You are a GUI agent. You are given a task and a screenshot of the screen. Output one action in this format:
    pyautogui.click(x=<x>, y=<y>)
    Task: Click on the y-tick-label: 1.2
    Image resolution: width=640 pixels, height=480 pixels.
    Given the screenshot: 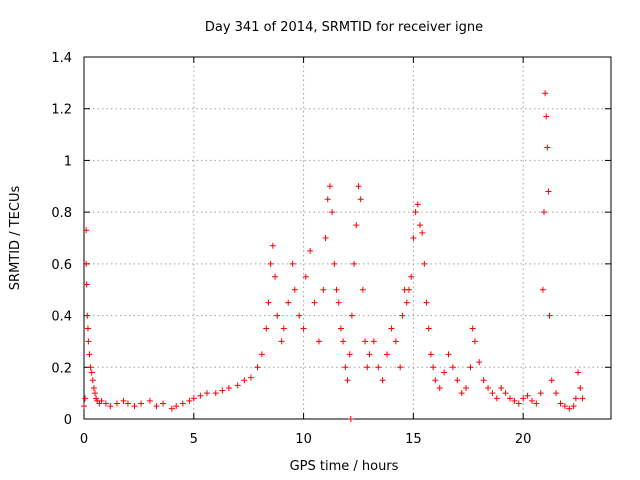 What is the action you would take?
    pyautogui.click(x=61, y=110)
    